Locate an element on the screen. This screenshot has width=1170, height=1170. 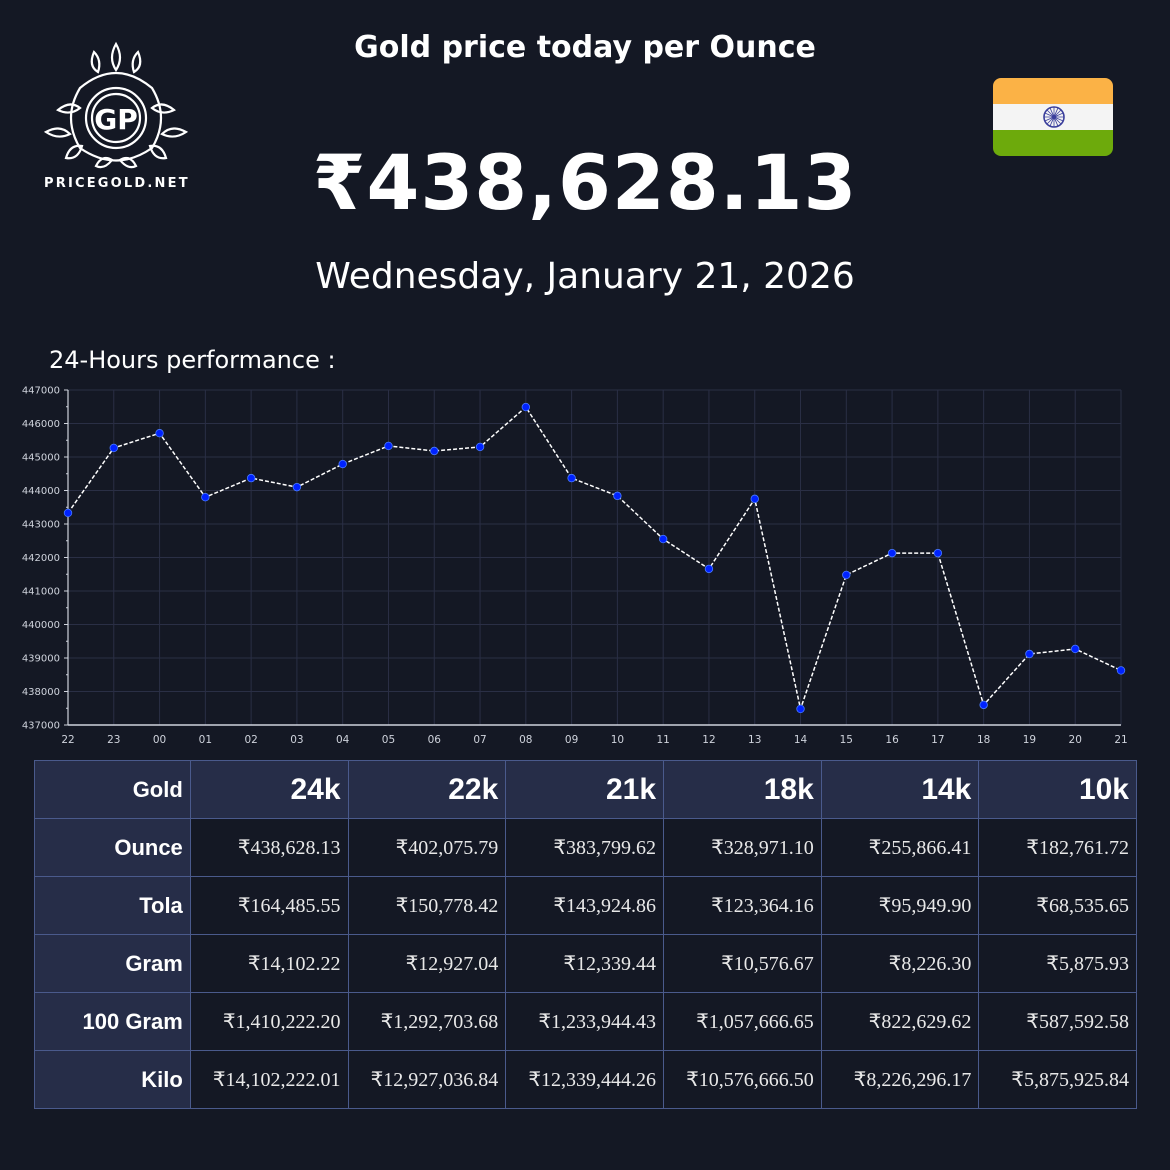
y-tick-label: 447000 is located at coordinates (41, 391).